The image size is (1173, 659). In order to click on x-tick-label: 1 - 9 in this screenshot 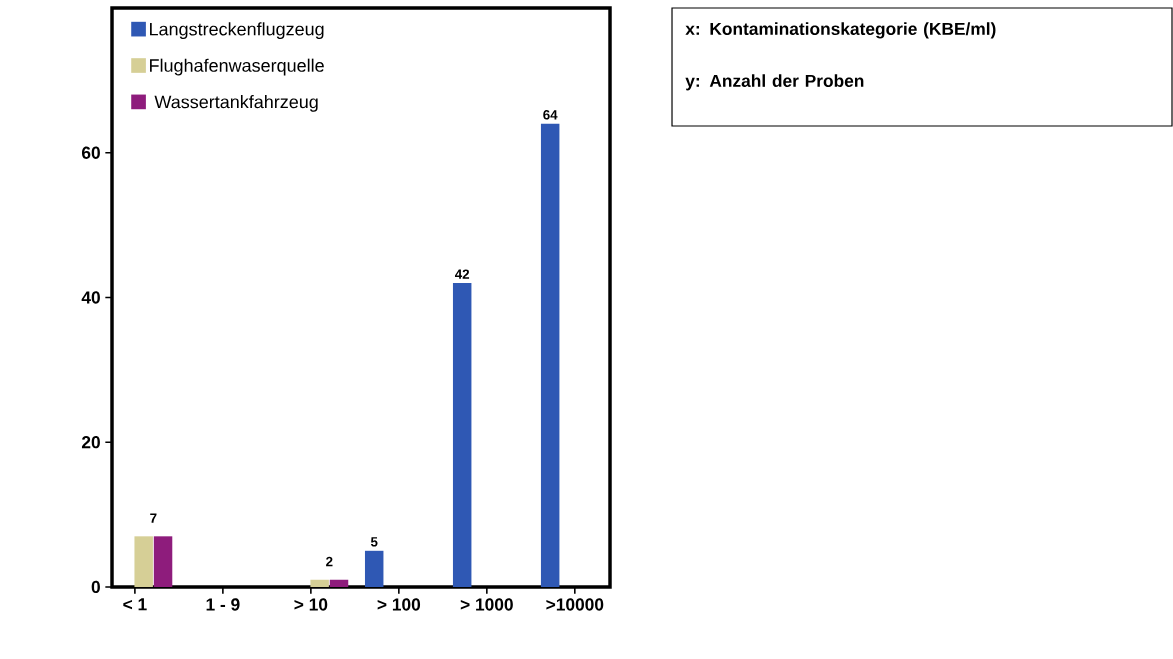, I will do `click(223, 604)`.